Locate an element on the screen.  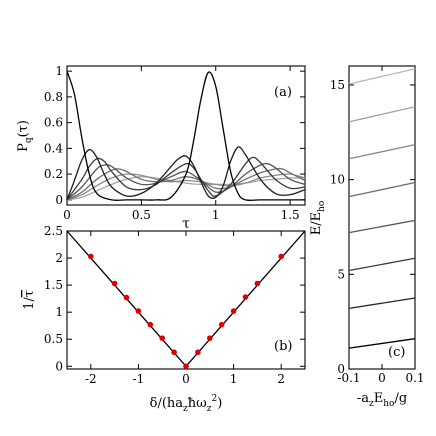
panel-c-y-label-main: E/E is located at coordinates (316, 223).